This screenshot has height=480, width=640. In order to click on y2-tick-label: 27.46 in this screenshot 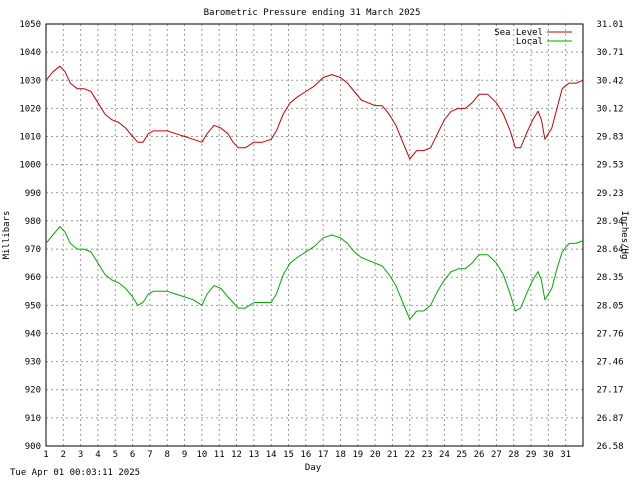, I will do `click(609, 363)`.